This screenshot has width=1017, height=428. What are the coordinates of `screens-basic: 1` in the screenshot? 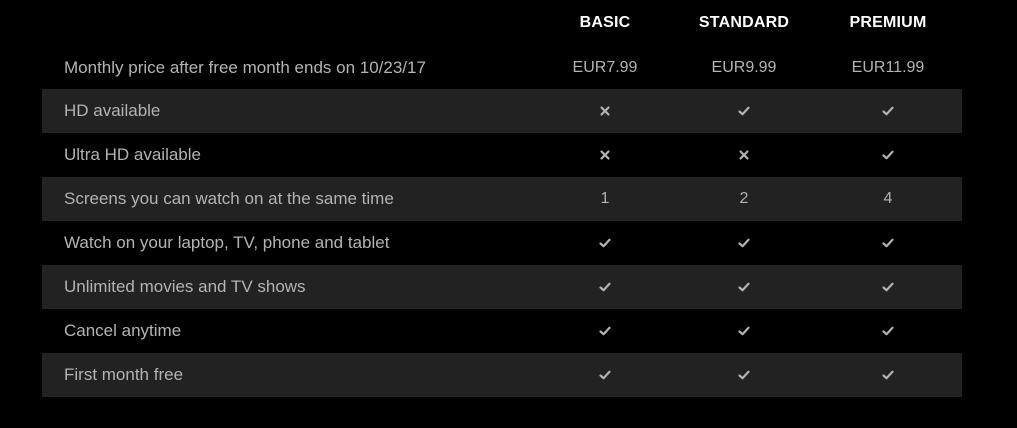 It's located at (605, 198).